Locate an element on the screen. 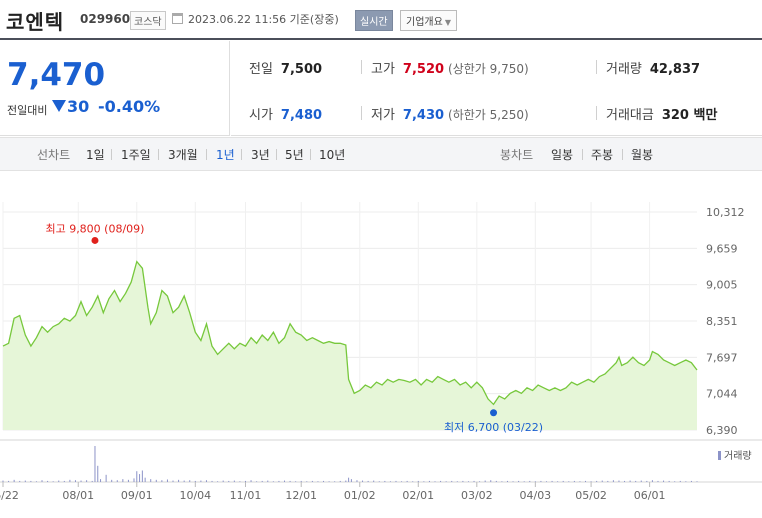 This screenshot has height=518, width=762. down-triangle-icon is located at coordinates (59, 106).